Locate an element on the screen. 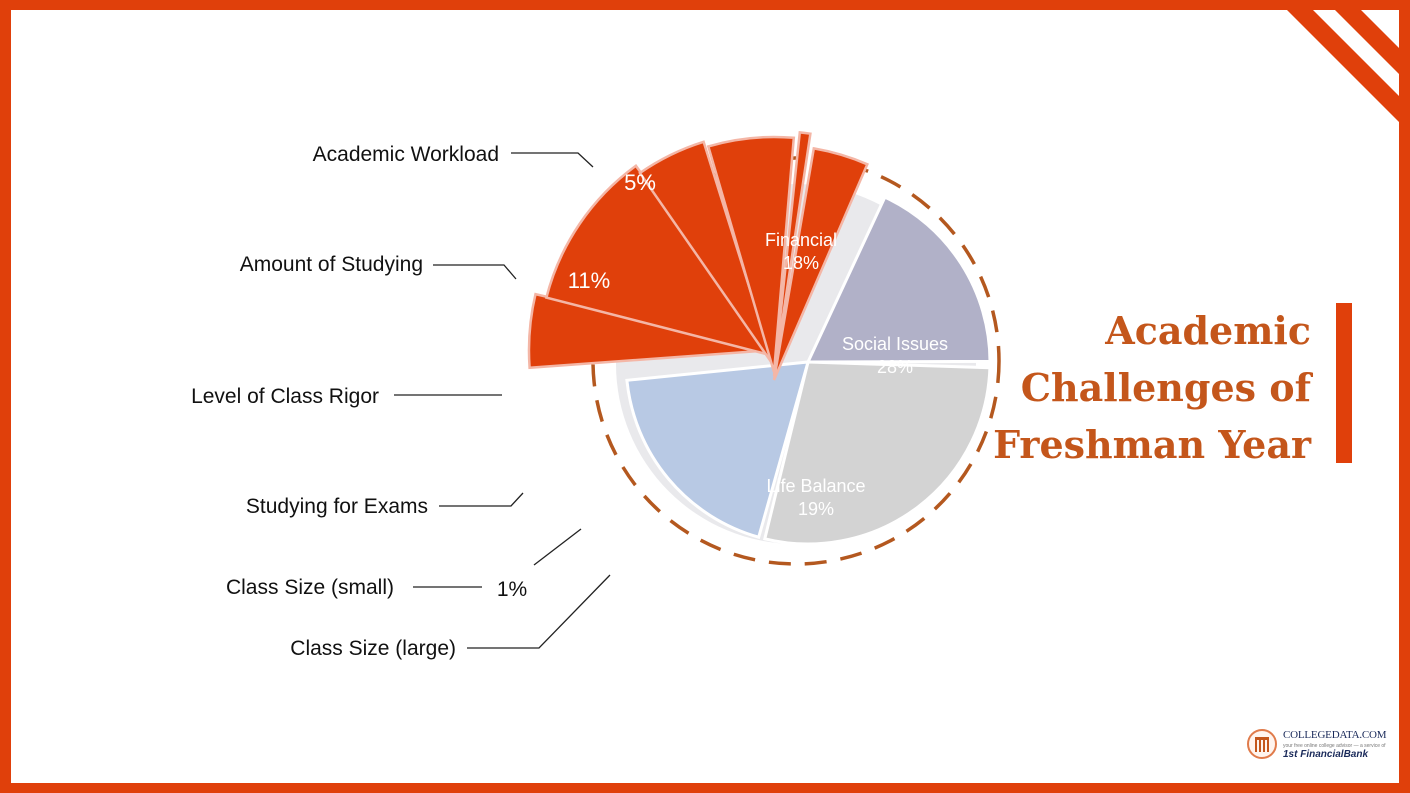 This screenshot has height=793, width=1410. logo-bank: 1st FinancialBank is located at coordinates (1326, 754).